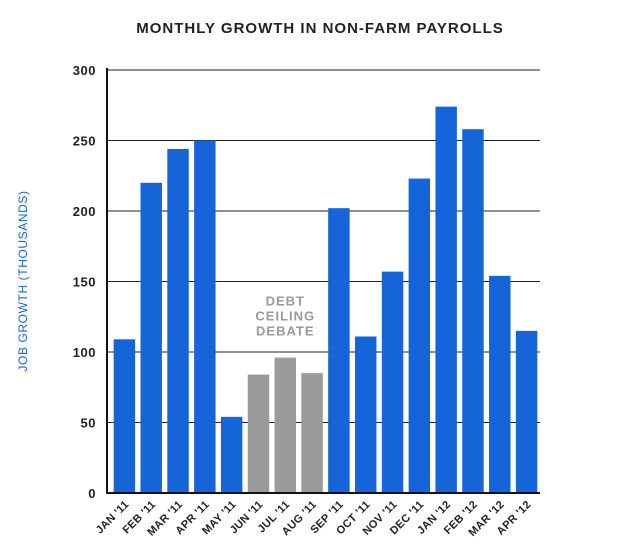 Image resolution: width=640 pixels, height=556 pixels. I want to click on annotation-line: DEBATE, so click(285, 331).